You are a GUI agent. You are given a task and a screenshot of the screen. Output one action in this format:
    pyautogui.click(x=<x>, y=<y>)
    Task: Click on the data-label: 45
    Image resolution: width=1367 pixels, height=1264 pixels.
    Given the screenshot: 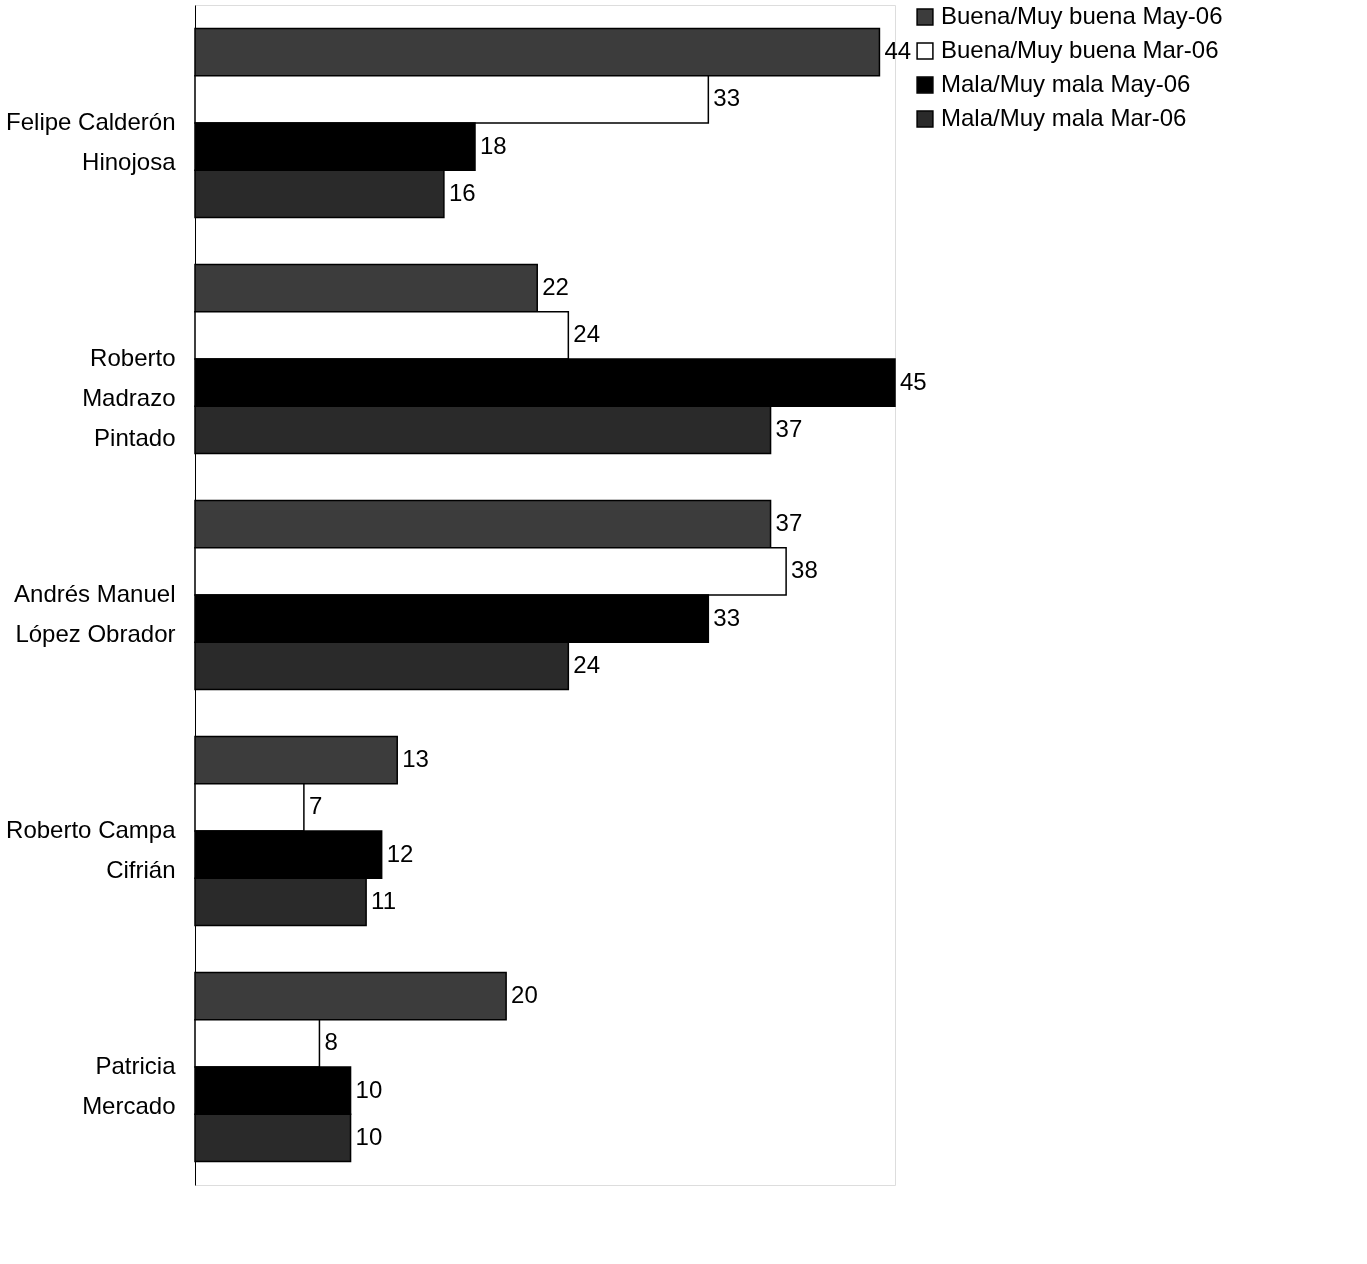 What is the action you would take?
    pyautogui.click(x=913, y=381)
    